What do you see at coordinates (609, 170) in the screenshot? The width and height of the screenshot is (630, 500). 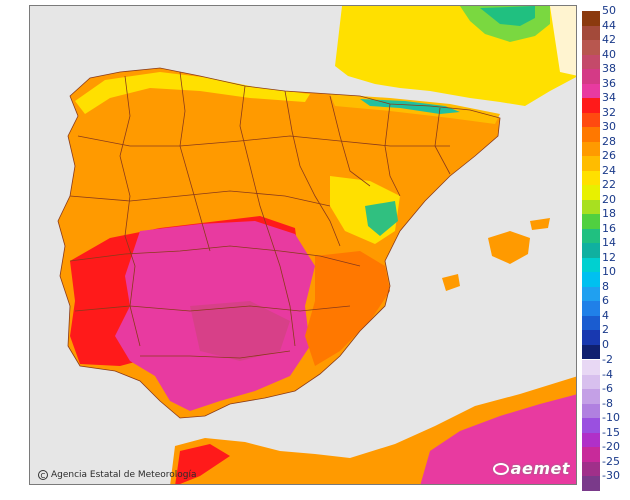 I see `legend-tick-label: 24` at bounding box center [609, 170].